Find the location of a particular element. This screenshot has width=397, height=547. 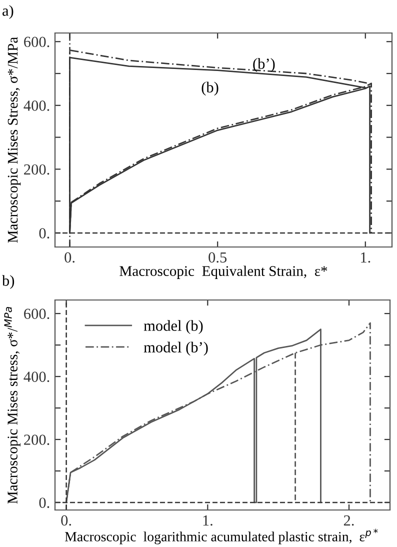

annotation: (b) is located at coordinates (210, 89).